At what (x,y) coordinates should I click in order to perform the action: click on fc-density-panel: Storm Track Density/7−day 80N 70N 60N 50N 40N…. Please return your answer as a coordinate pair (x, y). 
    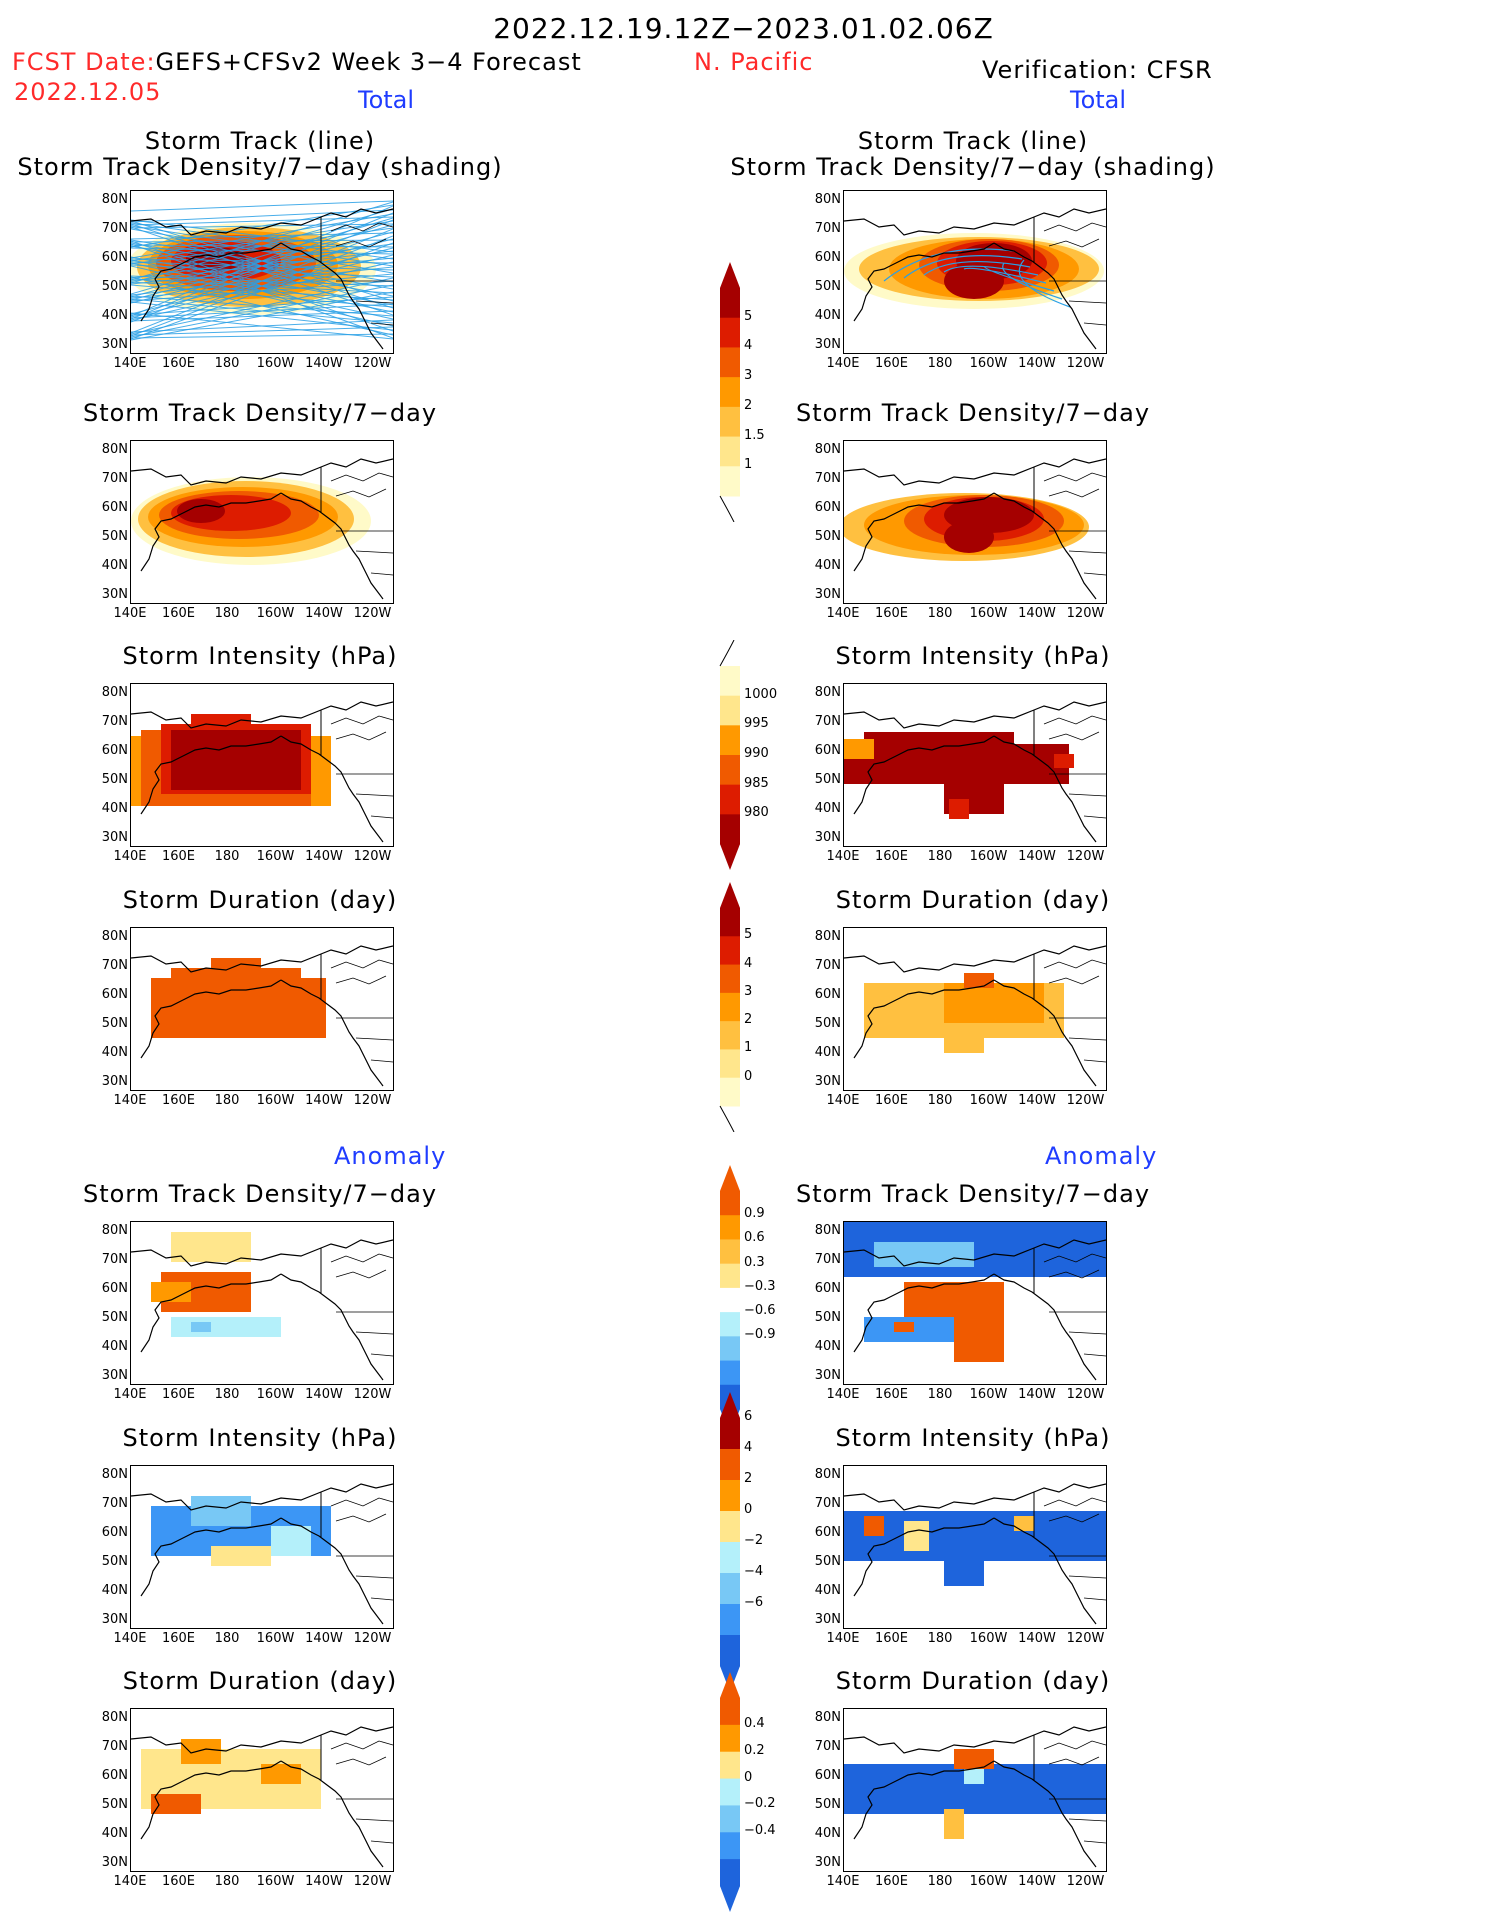
    Looking at the image, I should click on (260, 520).